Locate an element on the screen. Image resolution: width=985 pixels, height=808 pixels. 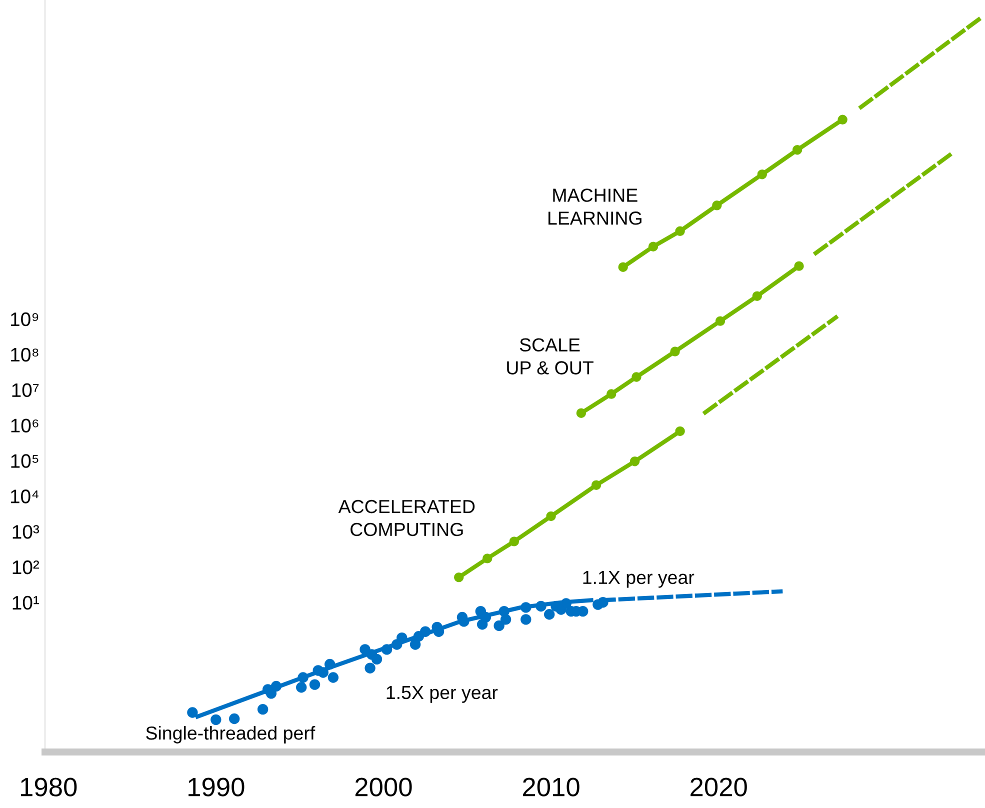
x-tick-label: 1990 is located at coordinates (216, 787).